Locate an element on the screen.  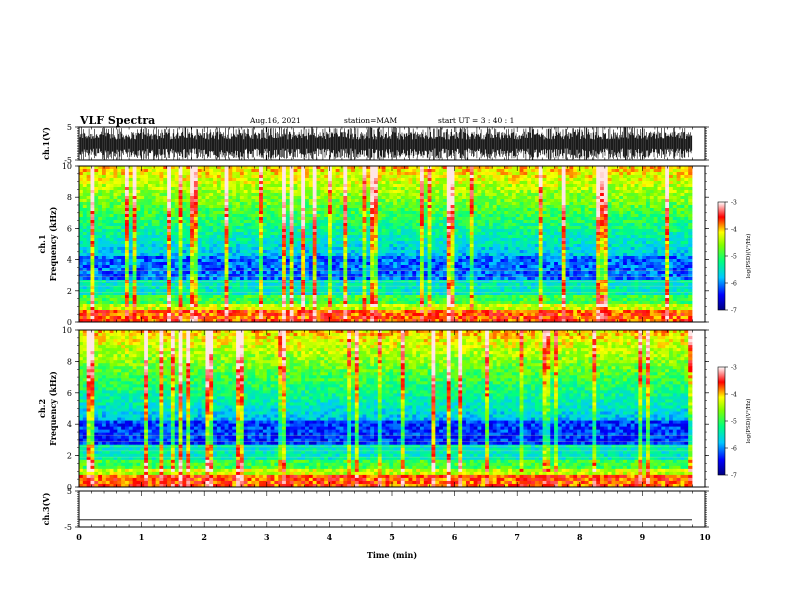
time-tick-label: 4 is located at coordinates (330, 537).